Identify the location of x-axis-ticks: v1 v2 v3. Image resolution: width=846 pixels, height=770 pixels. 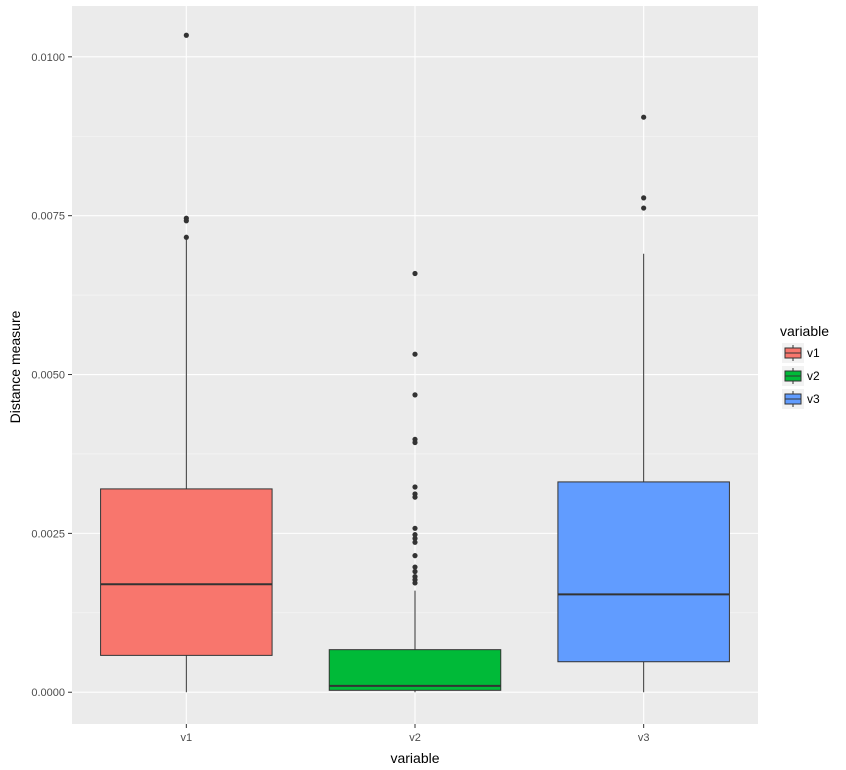
(415, 734).